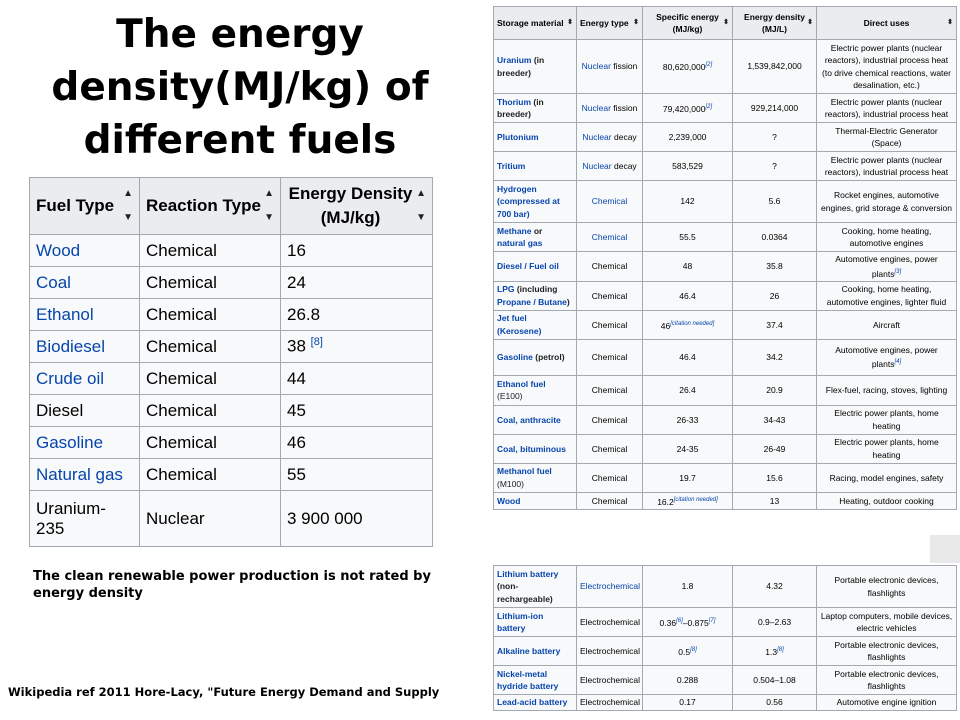 The width and height of the screenshot is (960, 720). What do you see at coordinates (515, 357) in the screenshot?
I see `material-name: Gasoline` at bounding box center [515, 357].